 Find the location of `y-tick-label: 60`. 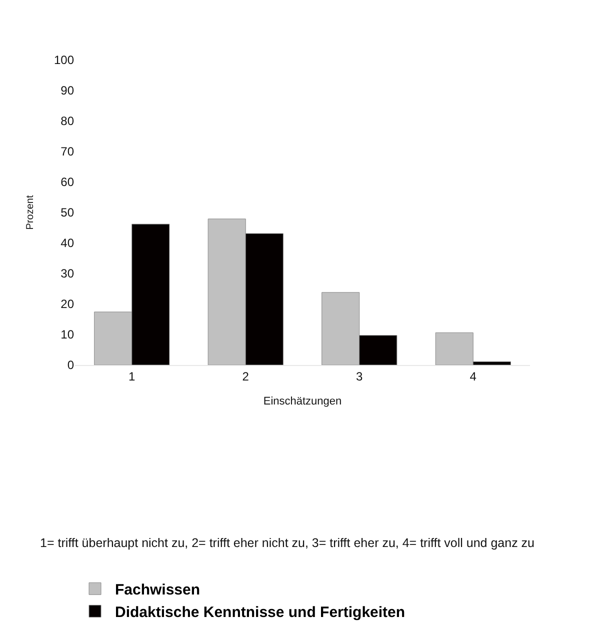

y-tick-label: 60 is located at coordinates (67, 182).